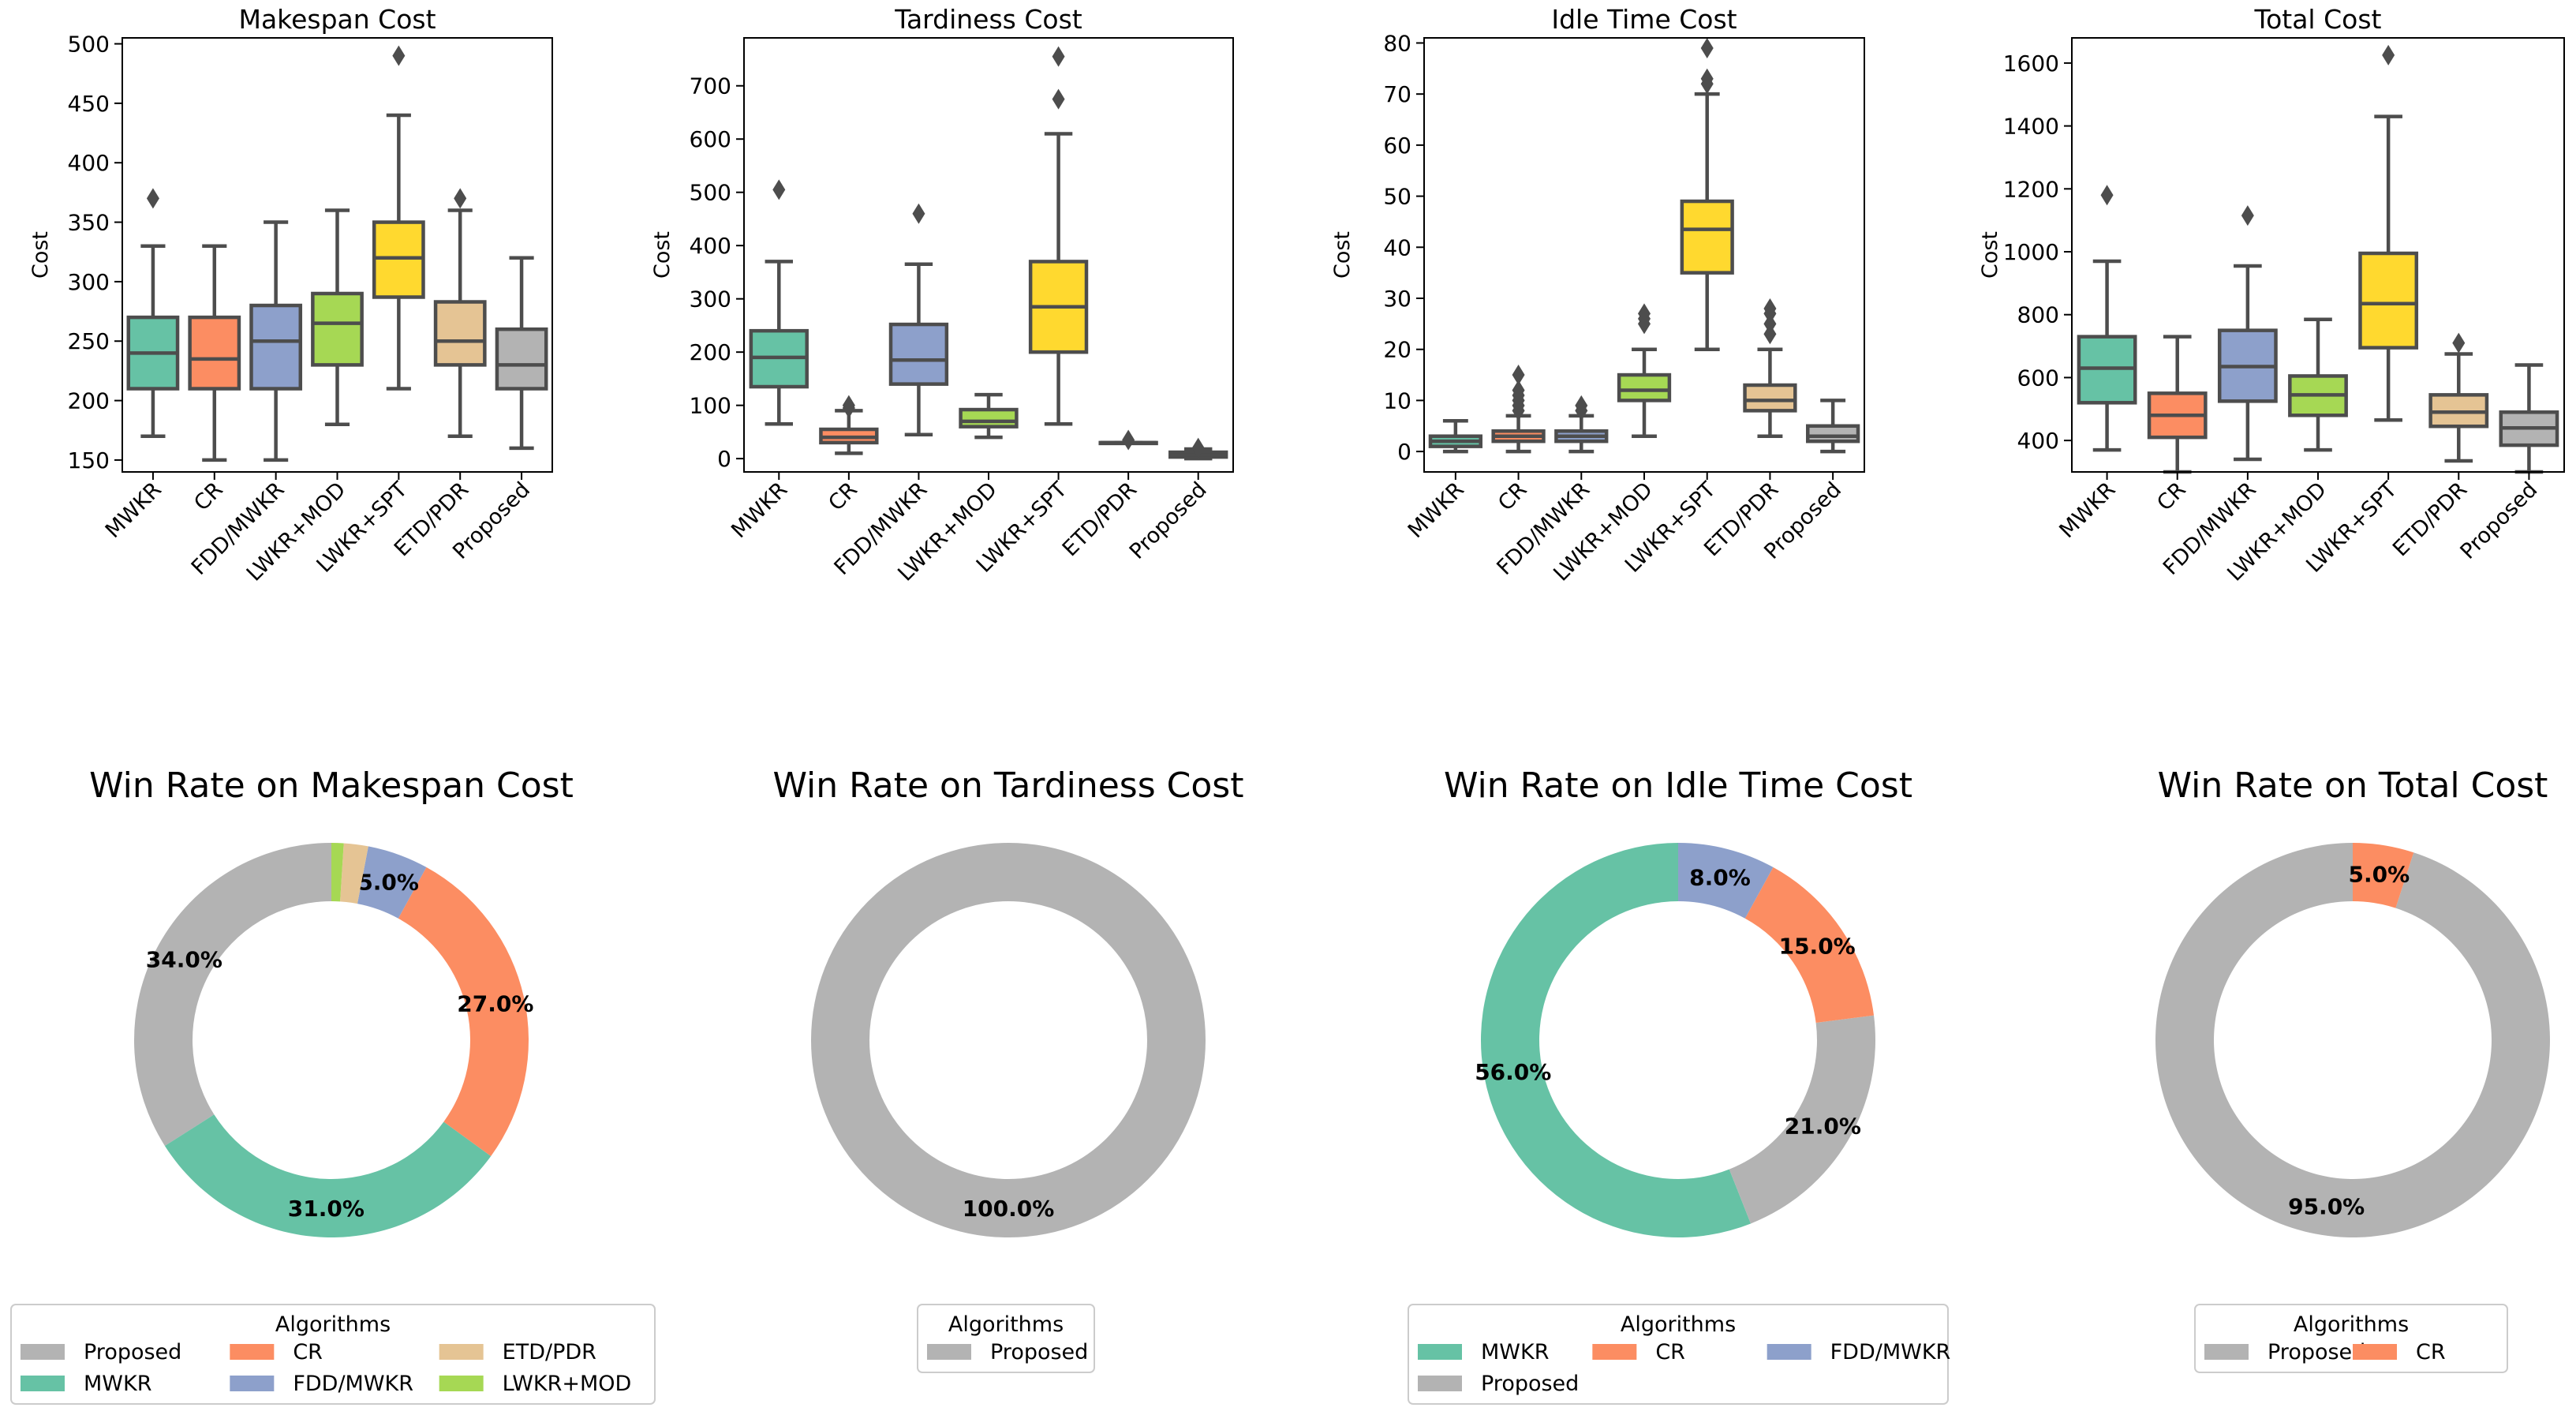  Describe the element at coordinates (1823, 1126) in the screenshot. I see `slice-percent-label: 21.0%` at that location.